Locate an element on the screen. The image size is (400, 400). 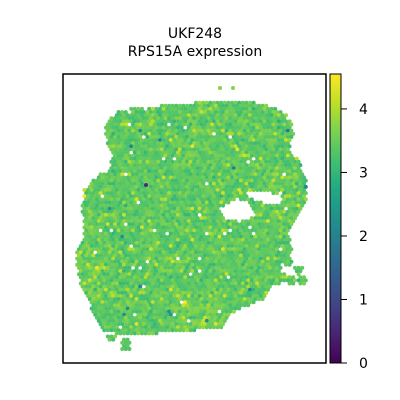
spot-1919 is located at coordinates (284, 218).